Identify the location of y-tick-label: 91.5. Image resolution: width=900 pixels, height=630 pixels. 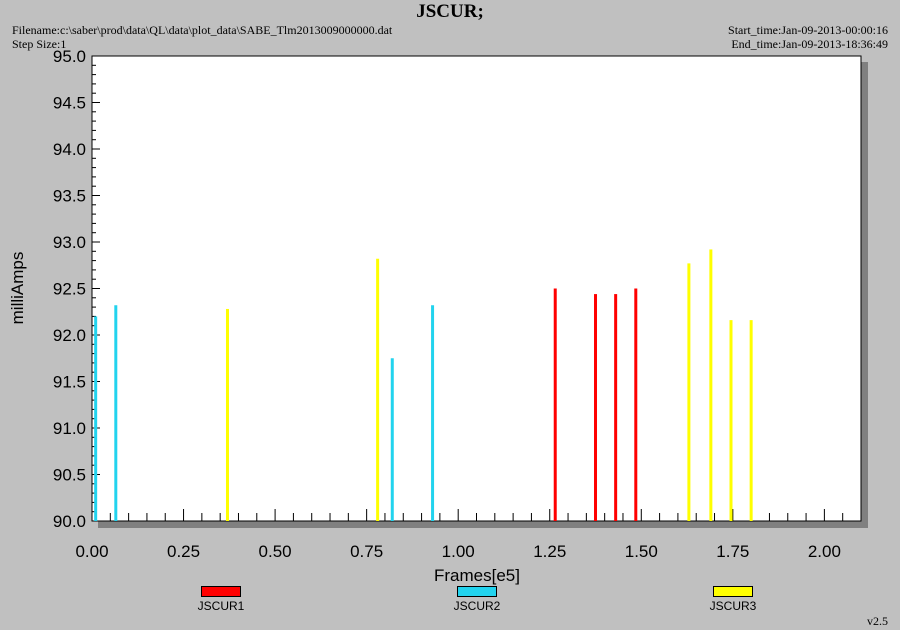
(69, 382).